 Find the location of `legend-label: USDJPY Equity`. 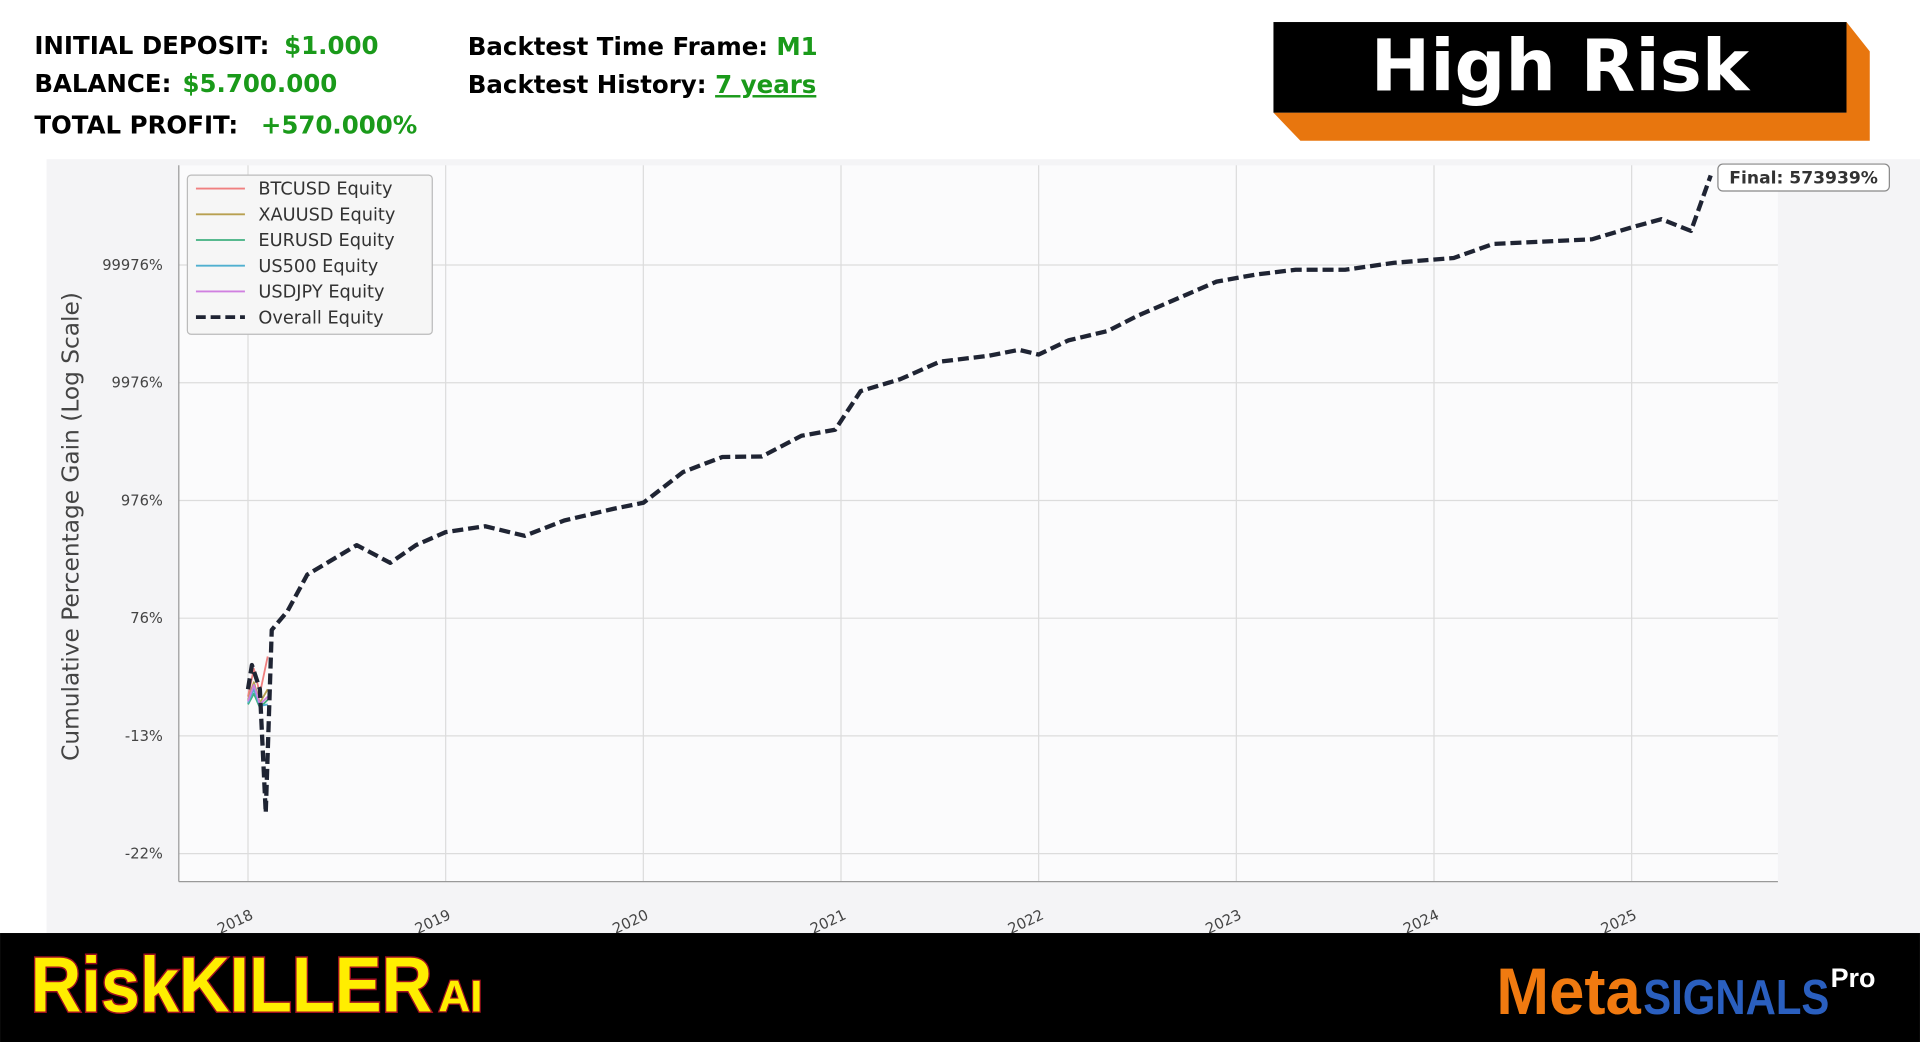

legend-label: USDJPY Equity is located at coordinates (321, 293).